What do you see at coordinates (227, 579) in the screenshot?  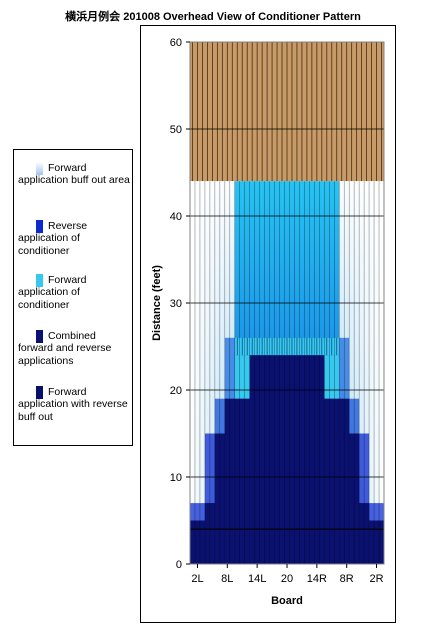 I see `x-tick-label: 8L` at bounding box center [227, 579].